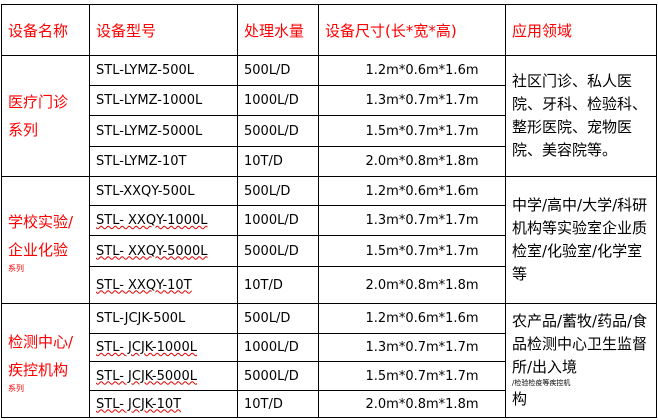 The image size is (658, 420). I want to click on model-cell: STL- JCJK-10T, so click(163, 404).